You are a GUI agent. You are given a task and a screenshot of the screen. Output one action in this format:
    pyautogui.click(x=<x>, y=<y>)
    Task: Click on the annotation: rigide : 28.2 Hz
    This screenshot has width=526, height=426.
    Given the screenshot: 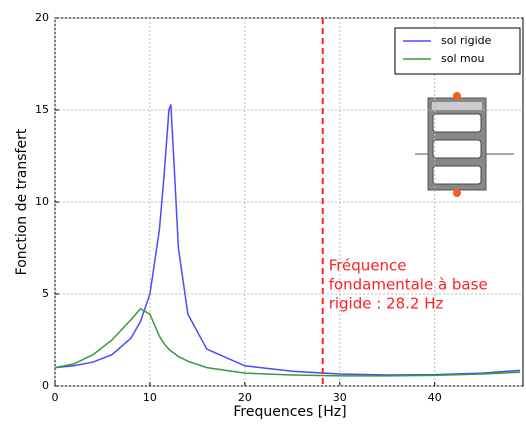 What is the action you would take?
    pyautogui.click(x=386, y=304)
    